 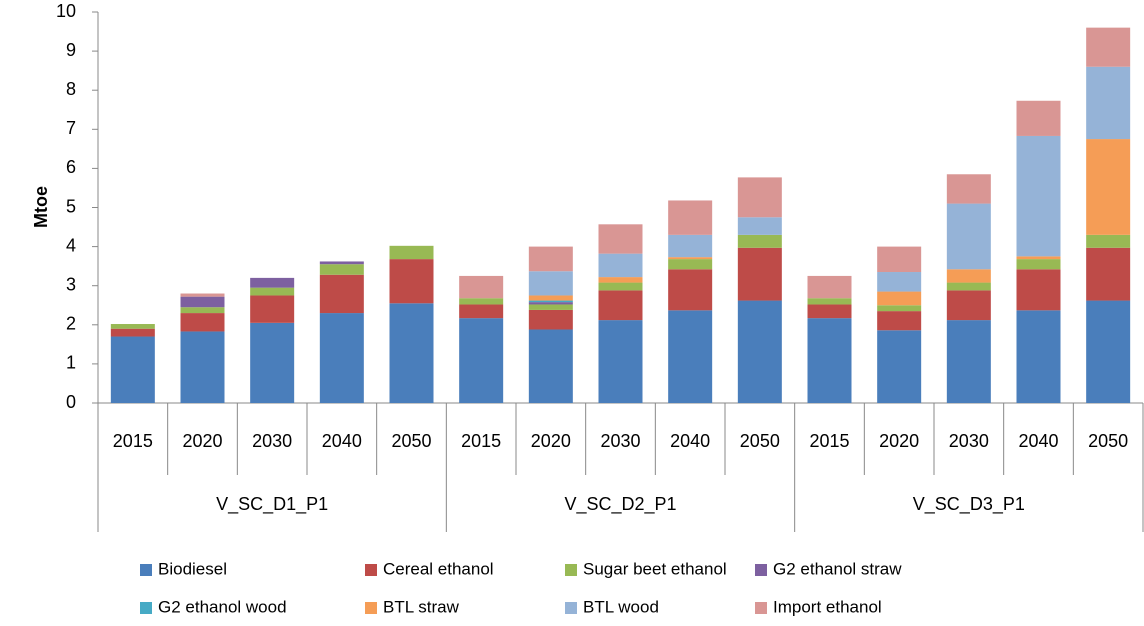 I want to click on y-tick-label: 5, so click(x=71, y=206).